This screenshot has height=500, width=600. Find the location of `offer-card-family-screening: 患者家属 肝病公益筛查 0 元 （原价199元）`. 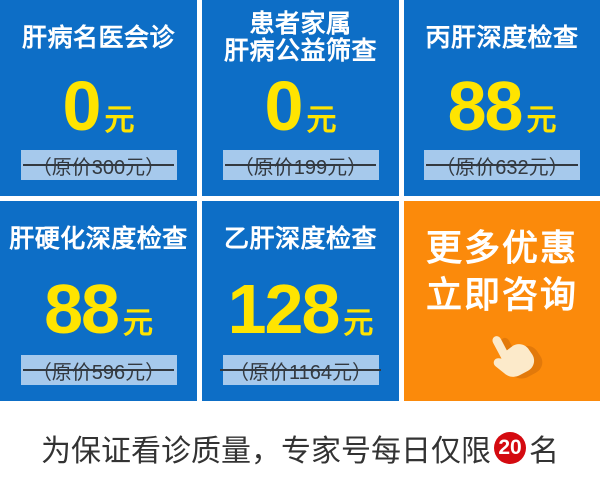

offer-card-family-screening: 患者家属 肝病公益筛查 0 元 （原价199元） is located at coordinates (300, 98).